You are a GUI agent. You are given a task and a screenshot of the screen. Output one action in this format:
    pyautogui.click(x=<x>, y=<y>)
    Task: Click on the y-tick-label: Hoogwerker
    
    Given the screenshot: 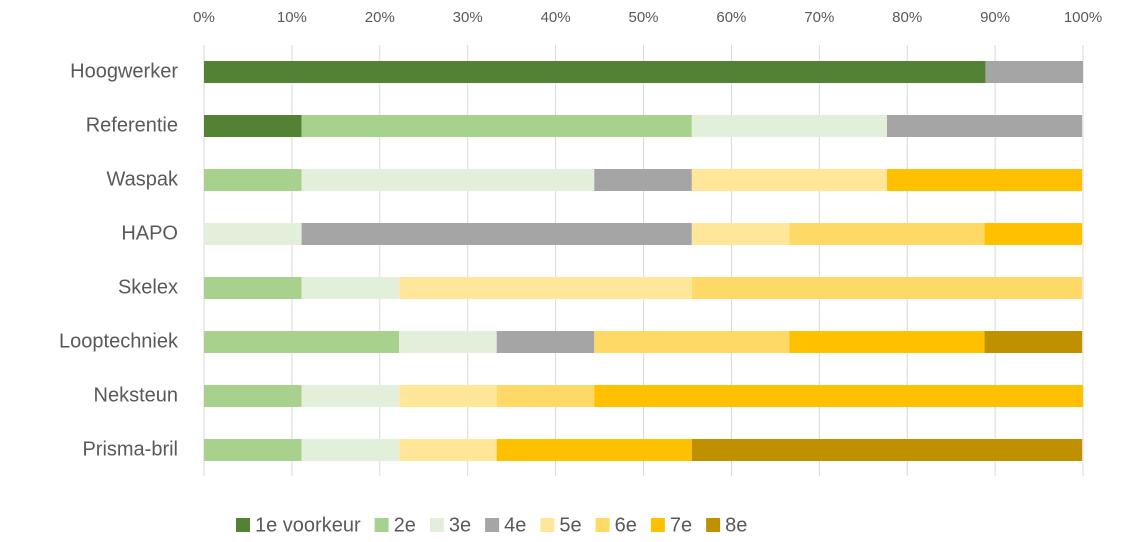 What is the action you would take?
    pyautogui.click(x=124, y=71)
    